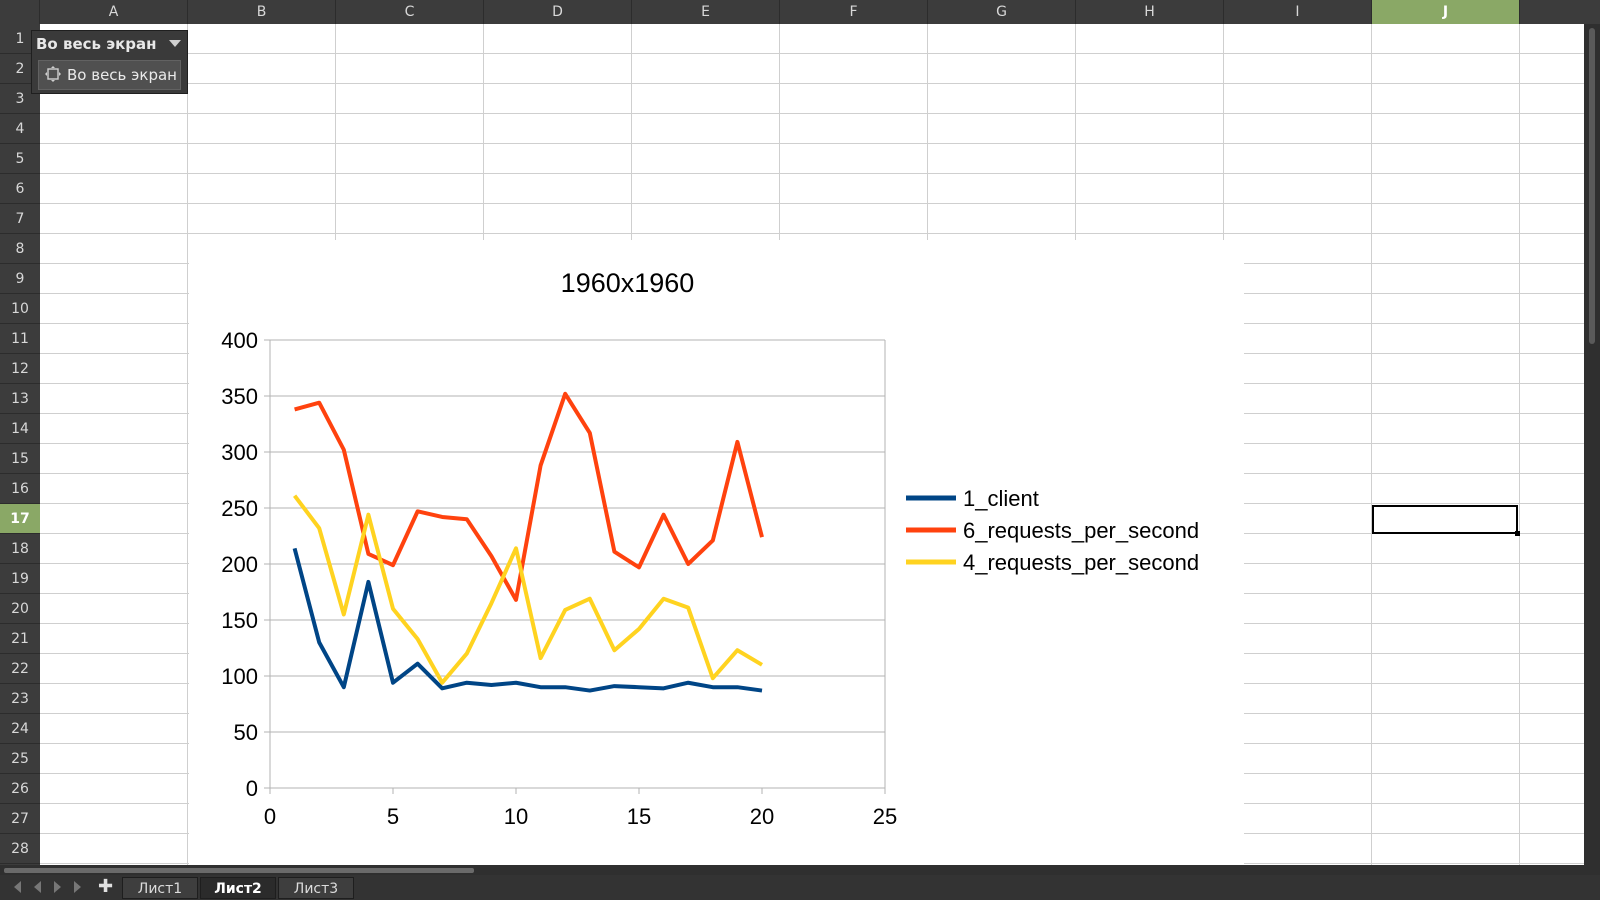 The width and height of the screenshot is (1600, 900). I want to click on fullscreen-button: Во весь экран, so click(109, 75).